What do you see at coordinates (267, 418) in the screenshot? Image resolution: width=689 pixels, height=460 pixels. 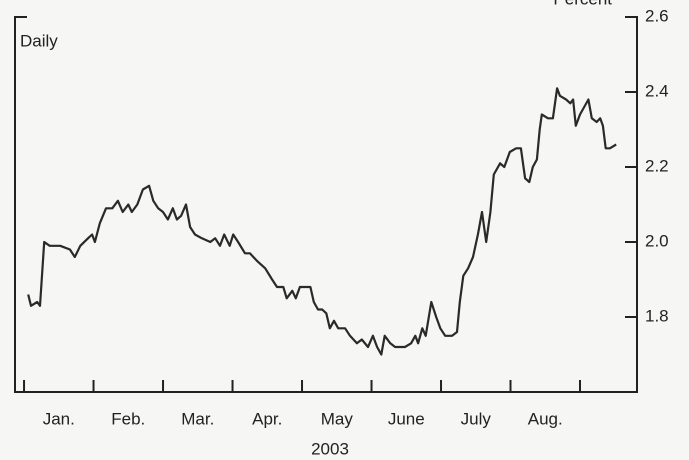 I see `x-tick-label: Apr.` at bounding box center [267, 418].